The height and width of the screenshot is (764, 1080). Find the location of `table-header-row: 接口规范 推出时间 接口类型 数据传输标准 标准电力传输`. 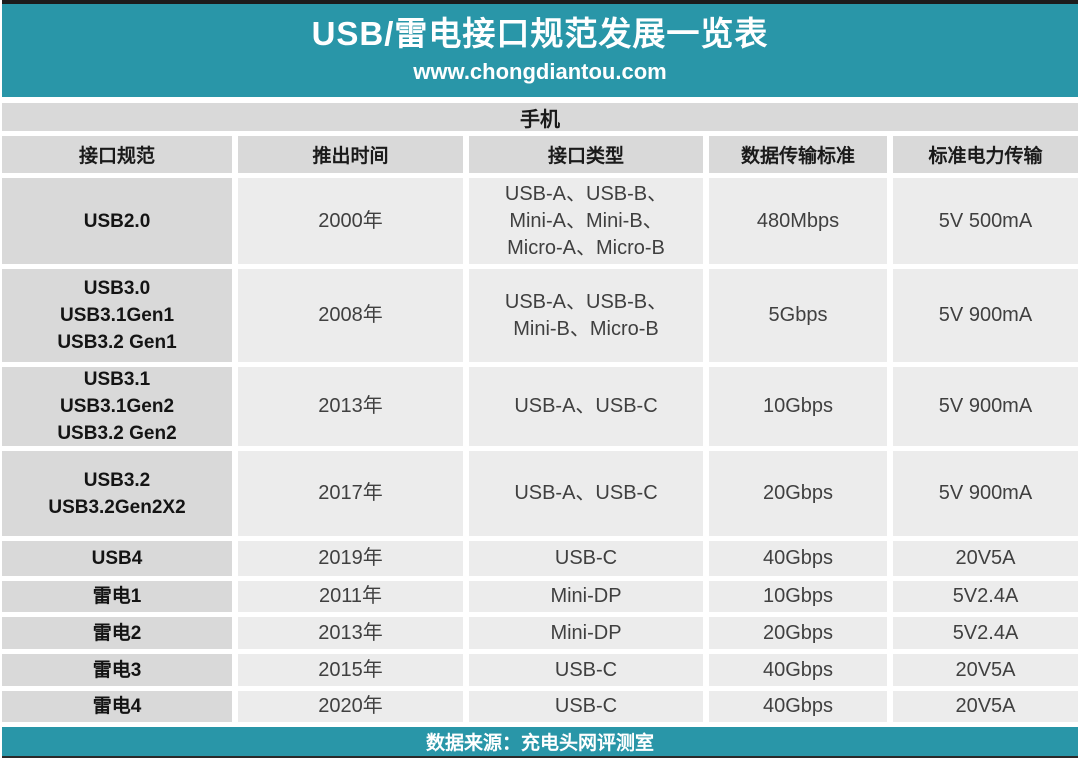

table-header-row: 接口规范 推出时间 接口类型 数据传输标准 标准电力传输 is located at coordinates (540, 154).